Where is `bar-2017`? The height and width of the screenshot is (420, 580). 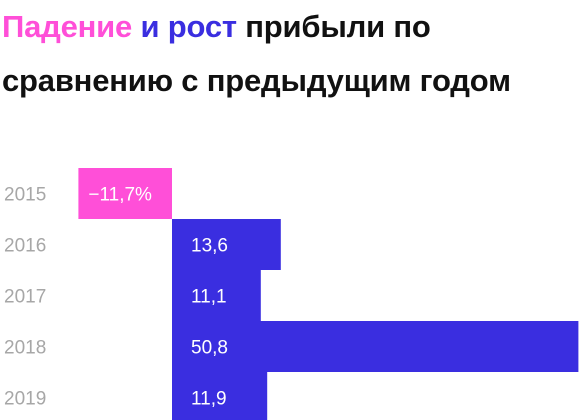
bar-2017 is located at coordinates (216, 295).